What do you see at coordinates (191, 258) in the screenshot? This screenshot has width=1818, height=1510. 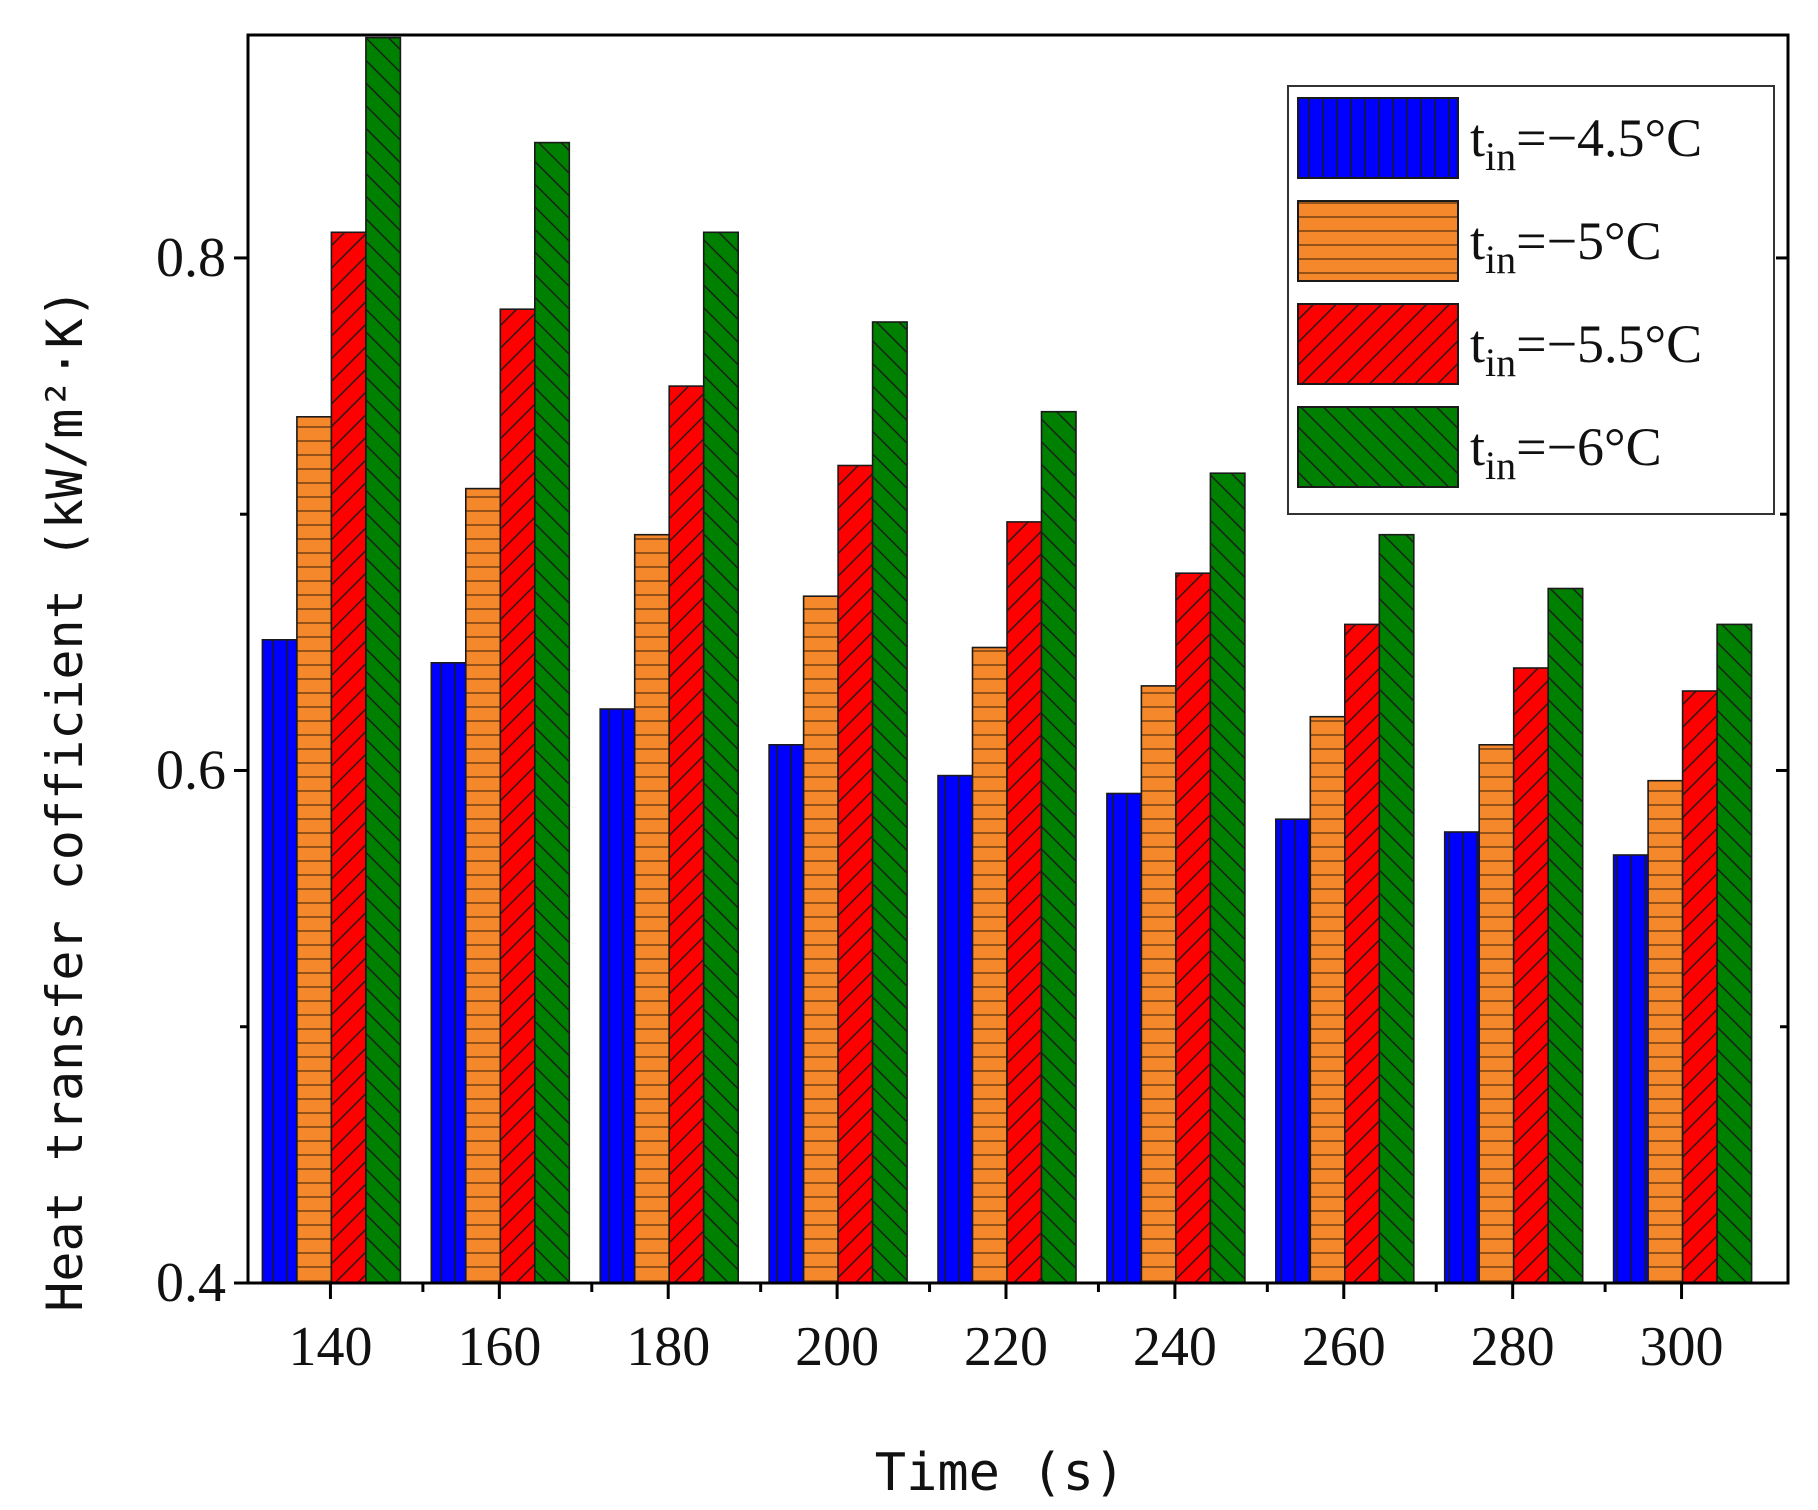 I see `y-tick-label: 0.8` at bounding box center [191, 258].